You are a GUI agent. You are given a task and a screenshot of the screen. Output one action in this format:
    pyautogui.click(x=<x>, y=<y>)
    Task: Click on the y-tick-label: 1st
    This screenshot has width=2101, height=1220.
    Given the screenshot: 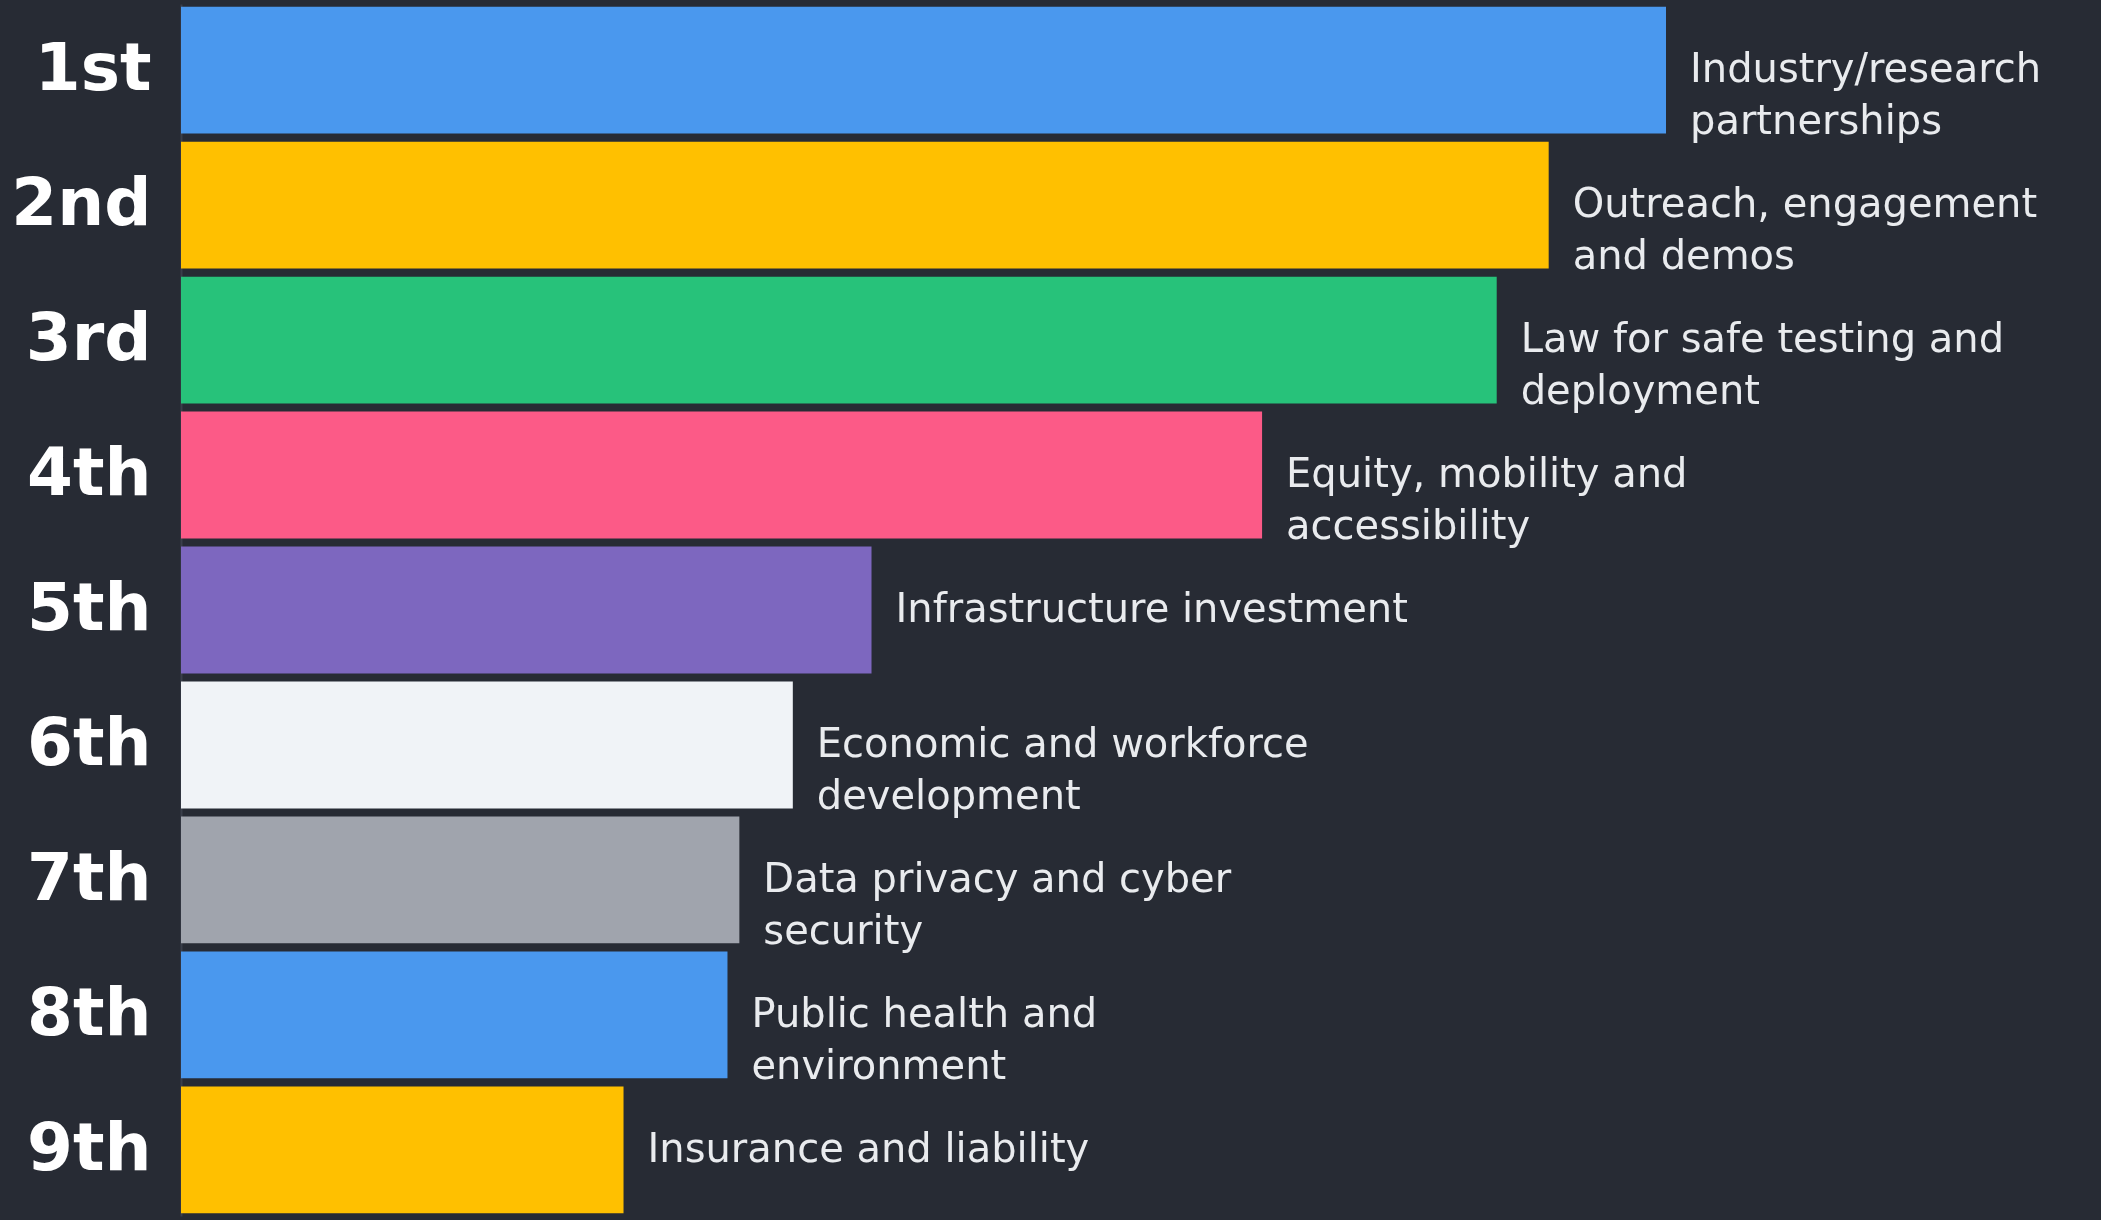 What is the action you would take?
    pyautogui.click(x=93, y=68)
    